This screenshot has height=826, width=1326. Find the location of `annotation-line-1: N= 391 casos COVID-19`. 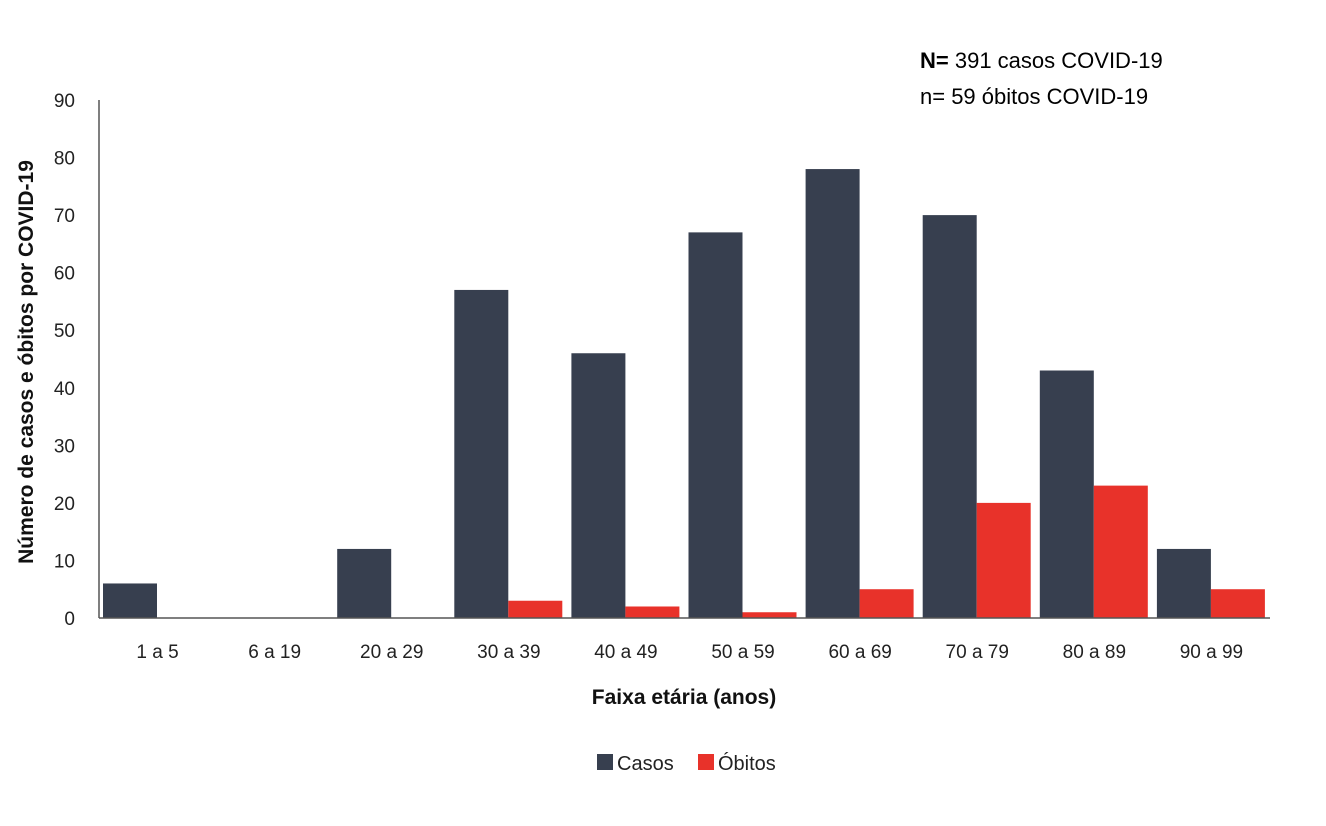

annotation-line-1: N= 391 casos COVID-19 is located at coordinates (1041, 60).